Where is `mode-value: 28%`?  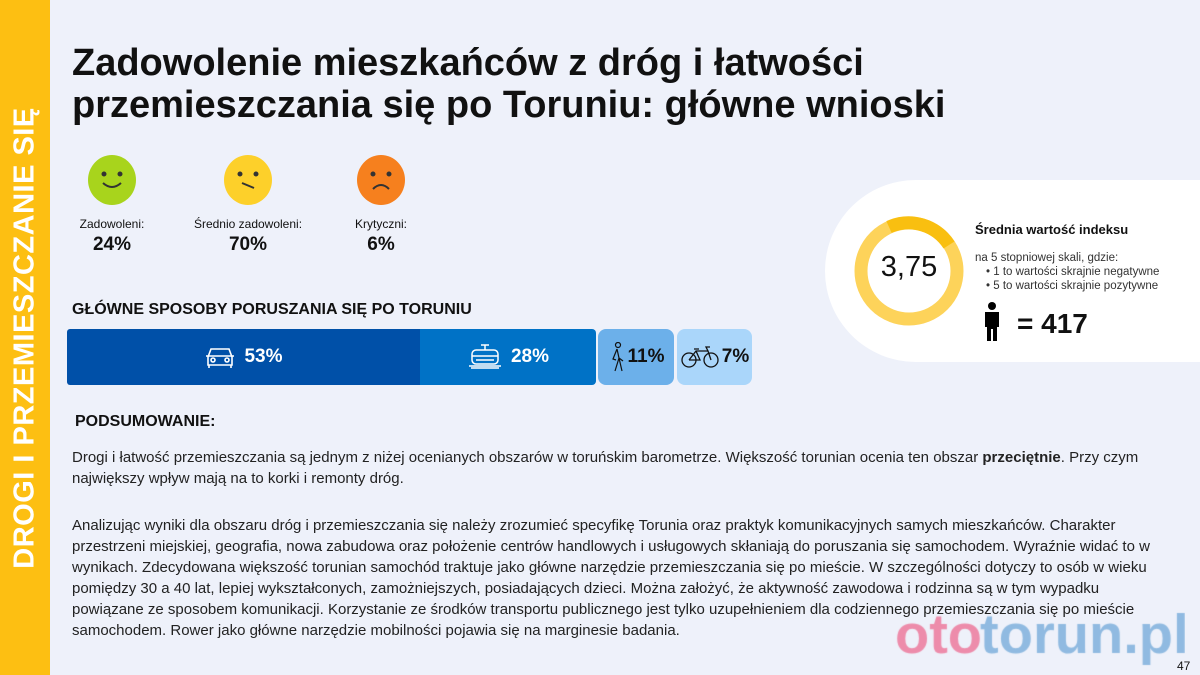
mode-value: 28% is located at coordinates (530, 356).